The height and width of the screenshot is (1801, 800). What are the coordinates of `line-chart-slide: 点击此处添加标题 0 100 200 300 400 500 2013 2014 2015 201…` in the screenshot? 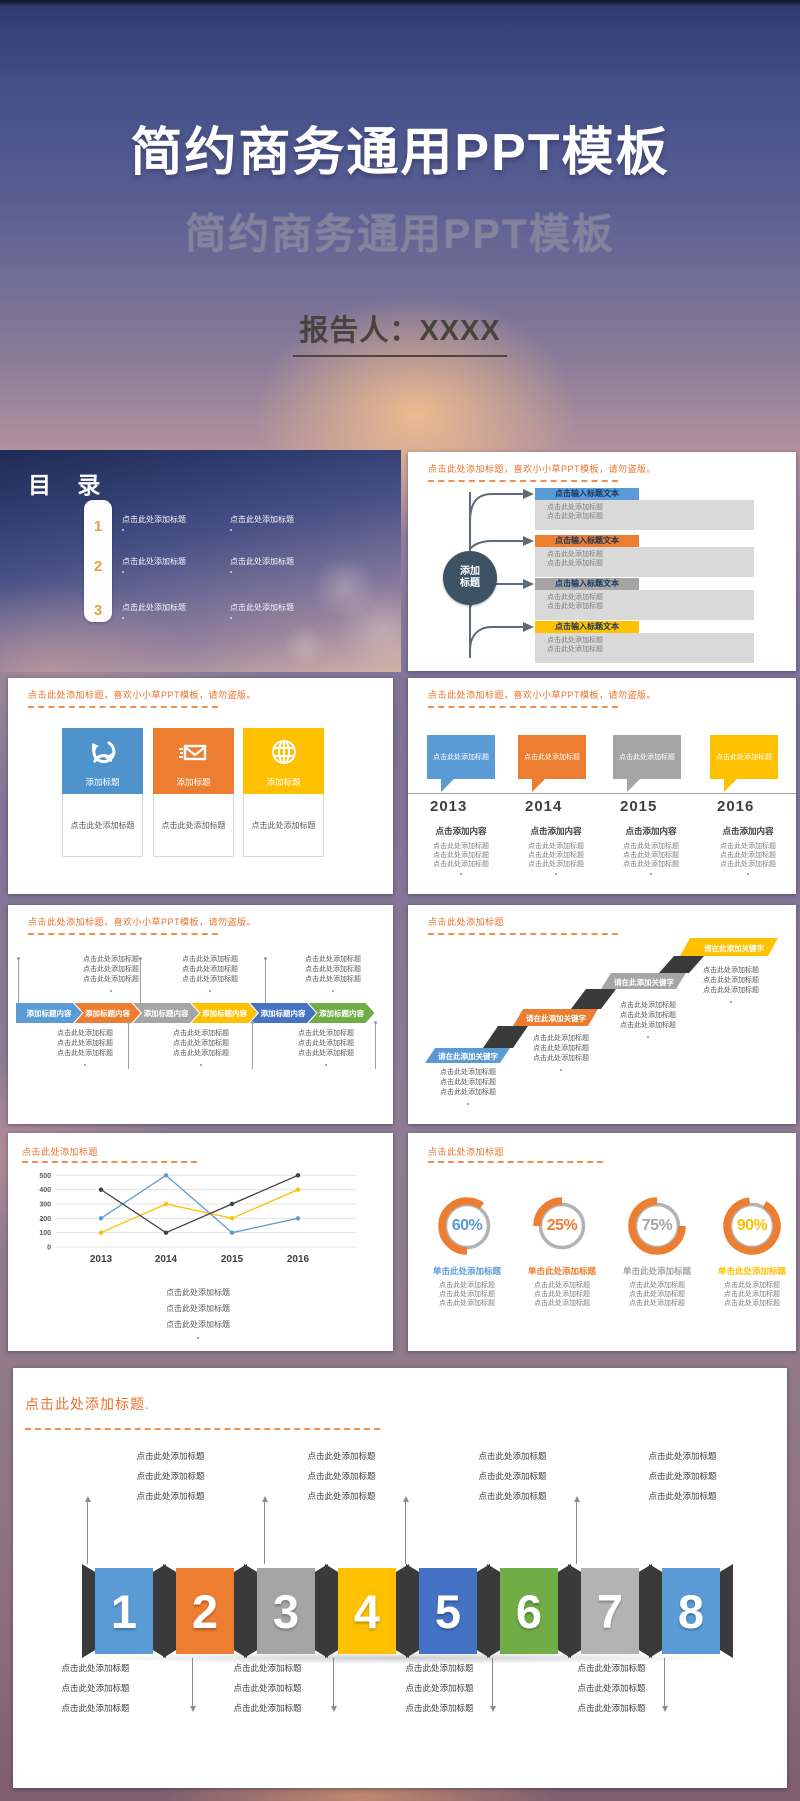 It's located at (200, 1242).